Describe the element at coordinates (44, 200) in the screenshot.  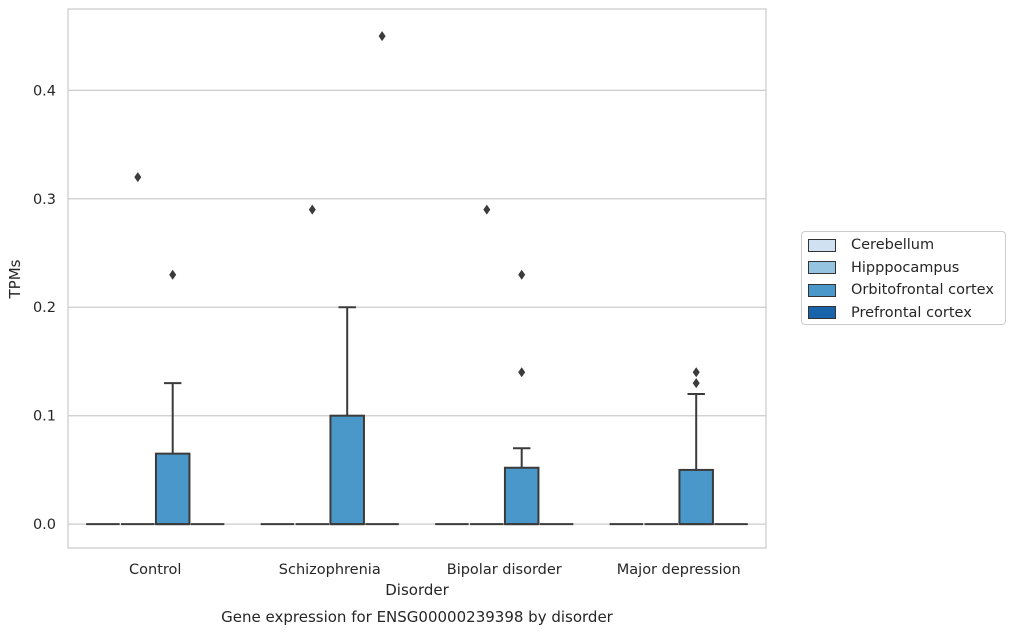
I see `y-tick-label: 0.3` at that location.